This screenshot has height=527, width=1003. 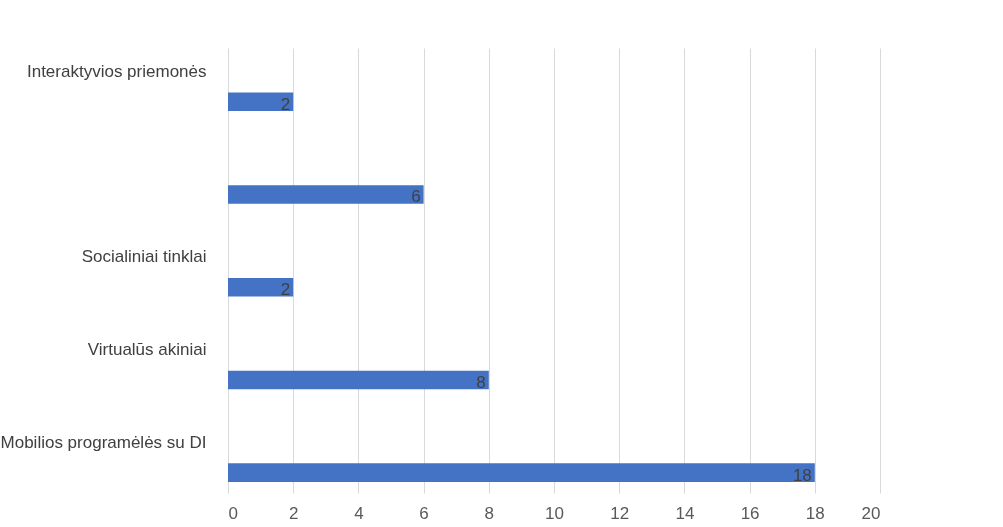 What do you see at coordinates (620, 513) in the screenshot?
I see `x-tick-label: 12` at bounding box center [620, 513].